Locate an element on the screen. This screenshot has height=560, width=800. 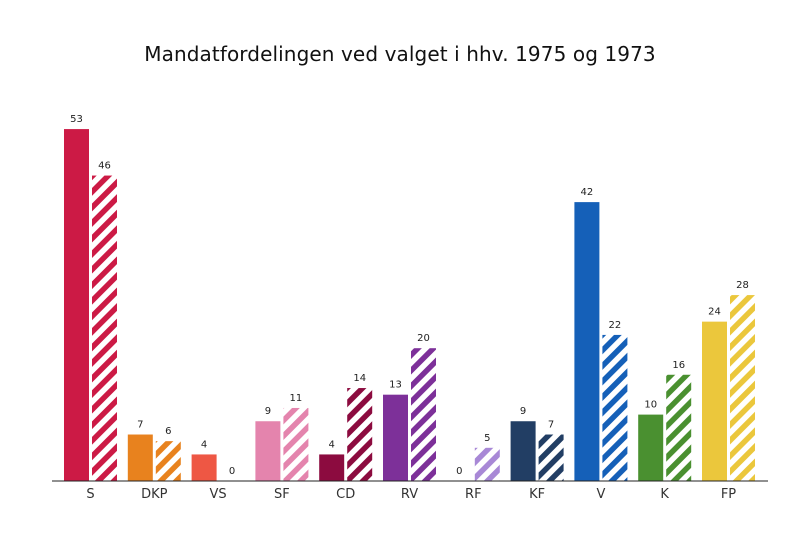
data-label: 20 is located at coordinates (423, 338).